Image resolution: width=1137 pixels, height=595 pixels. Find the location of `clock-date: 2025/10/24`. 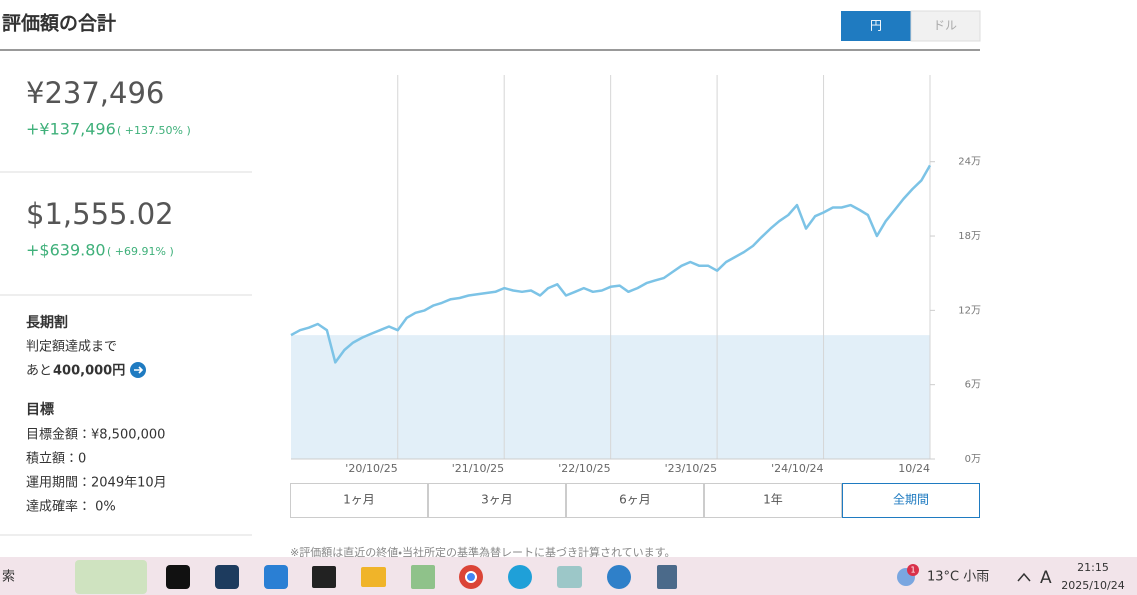

clock-date: 2025/10/24 is located at coordinates (1092, 585).